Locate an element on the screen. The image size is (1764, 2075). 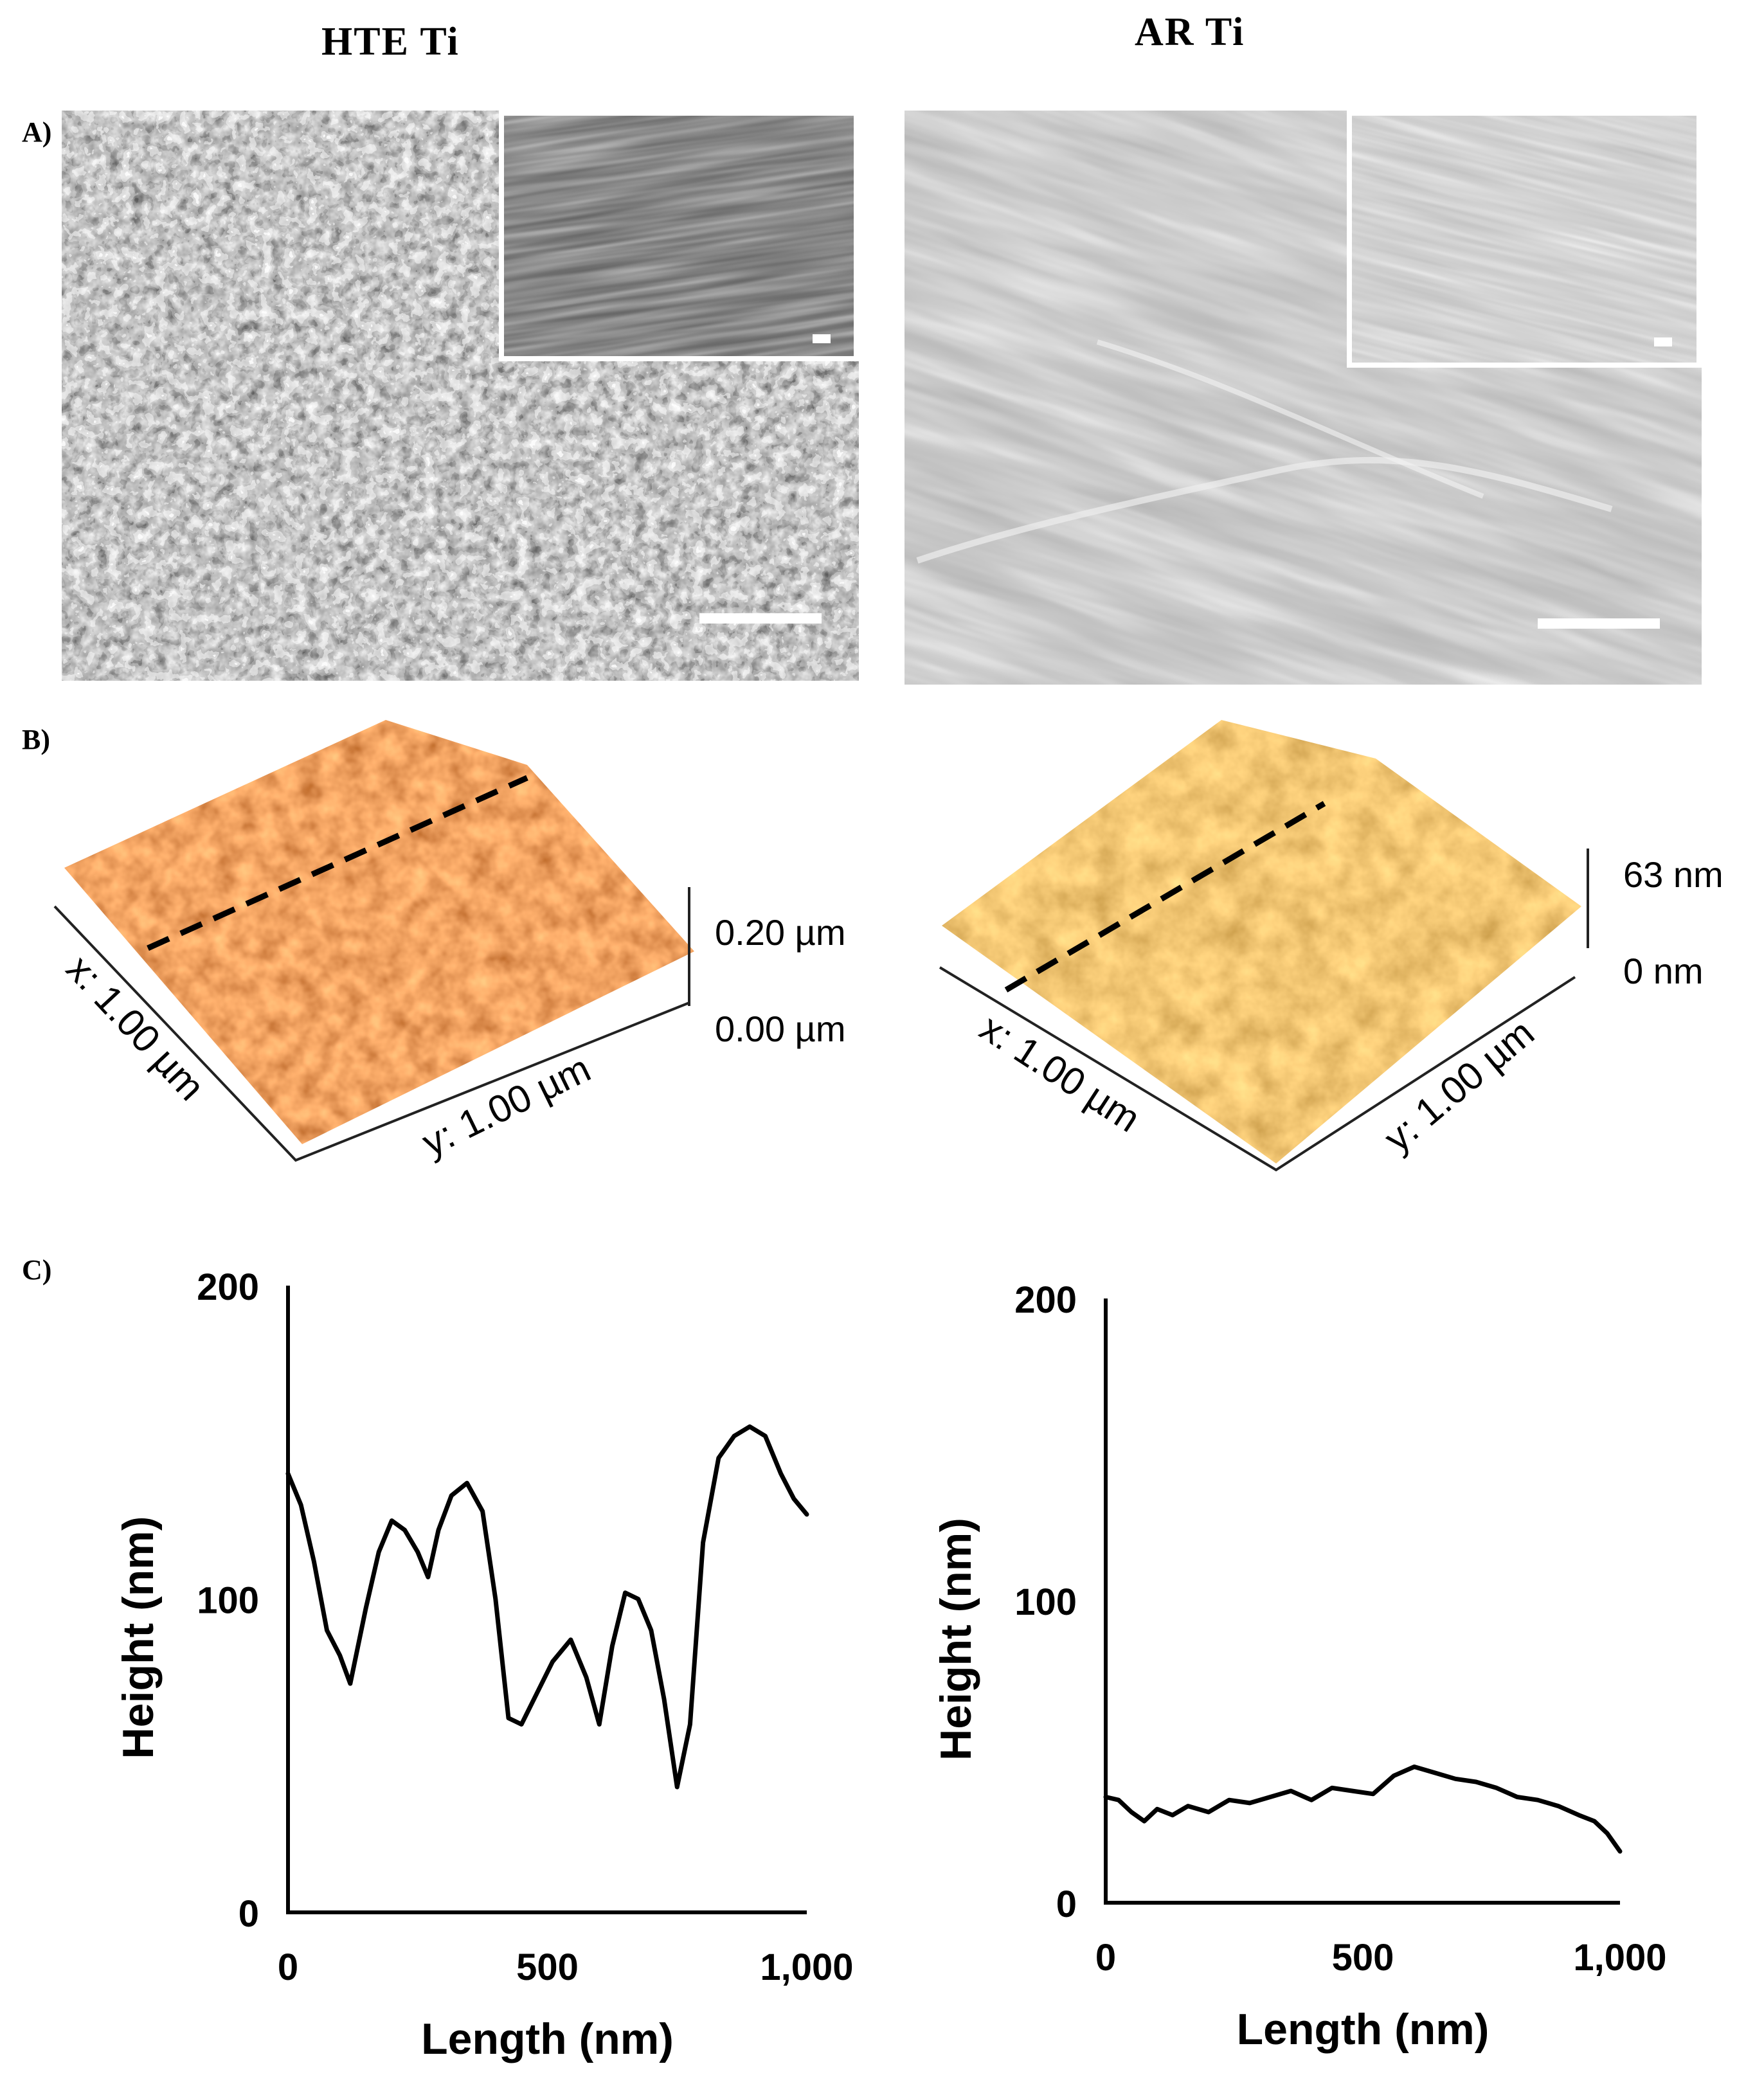
sem-inset-texture-ar is located at coordinates (1524, 239).